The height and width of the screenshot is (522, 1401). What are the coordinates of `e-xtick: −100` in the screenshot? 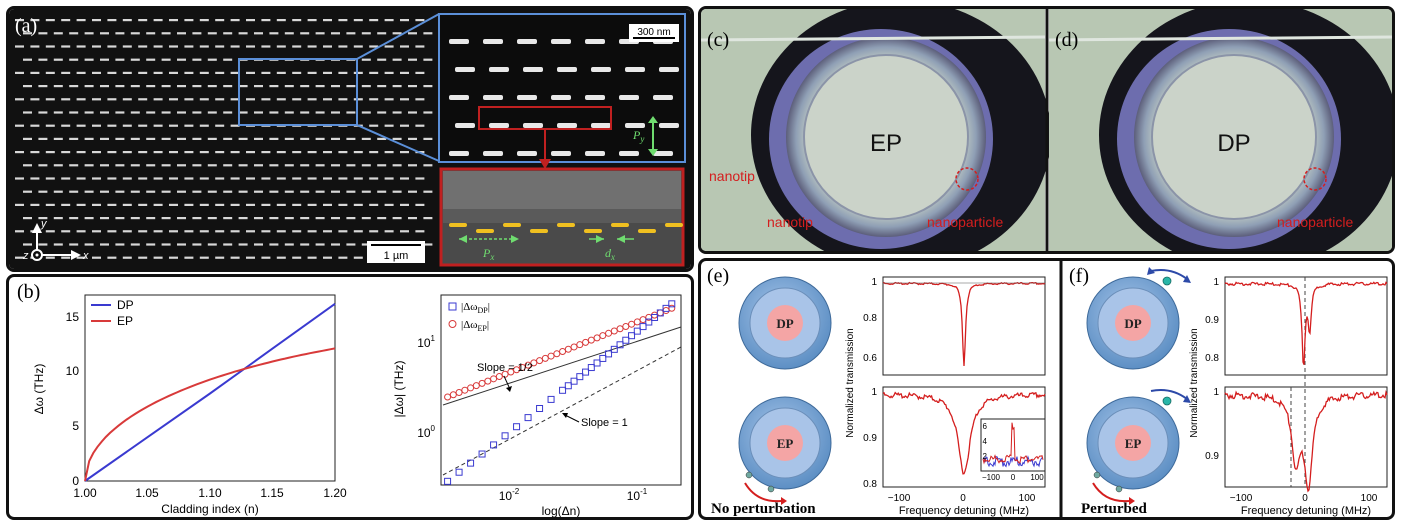 It's located at (899, 498).